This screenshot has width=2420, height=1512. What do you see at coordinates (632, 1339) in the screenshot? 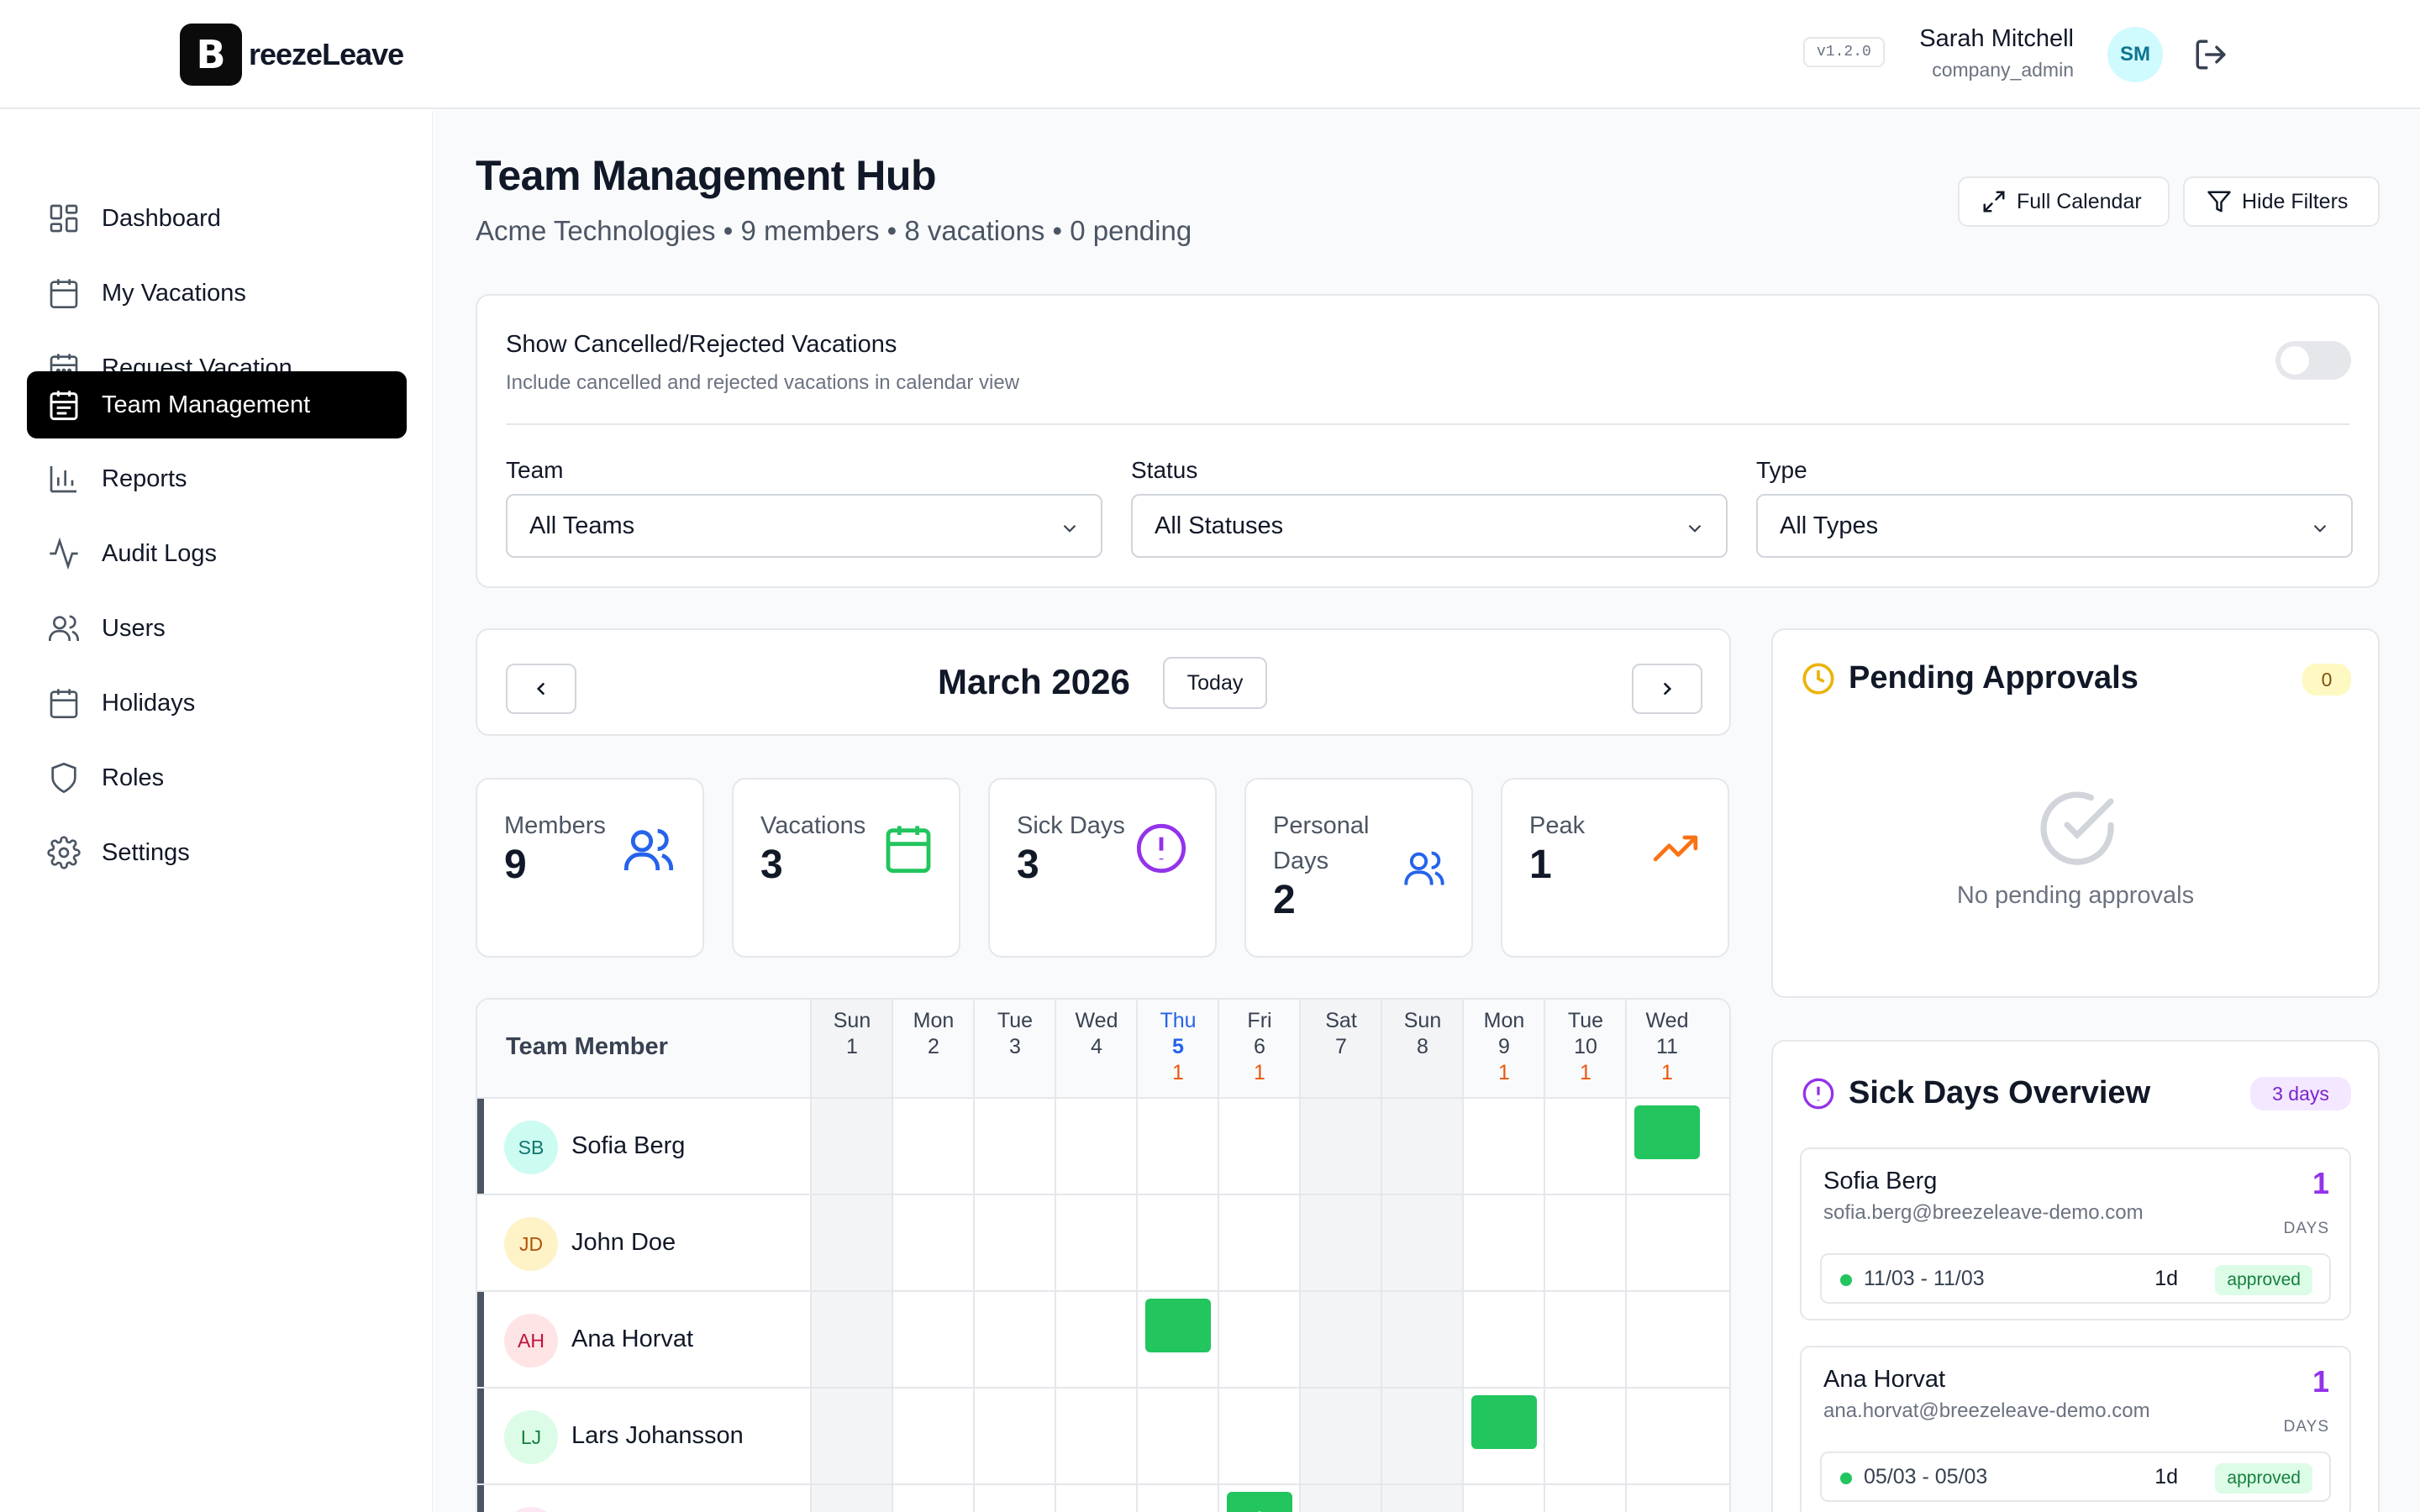
I see `member-name: Ana Horvat` at bounding box center [632, 1339].